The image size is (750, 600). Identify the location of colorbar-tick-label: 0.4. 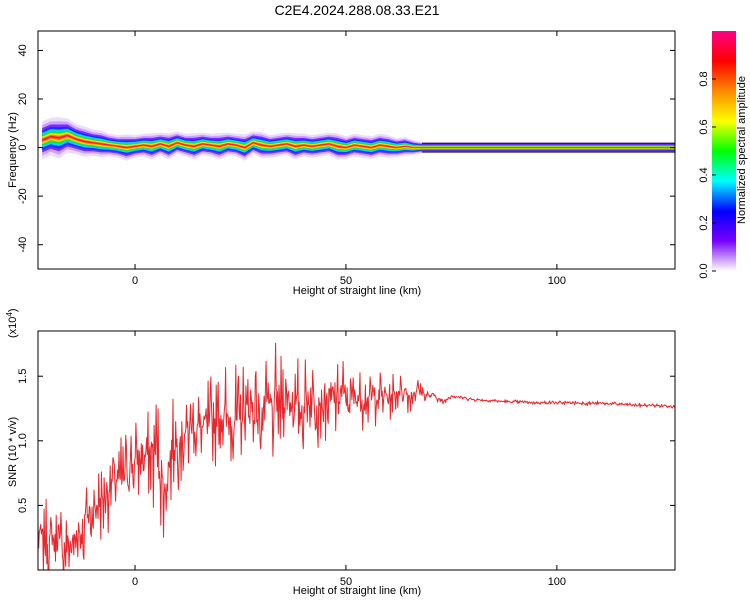
(704, 174).